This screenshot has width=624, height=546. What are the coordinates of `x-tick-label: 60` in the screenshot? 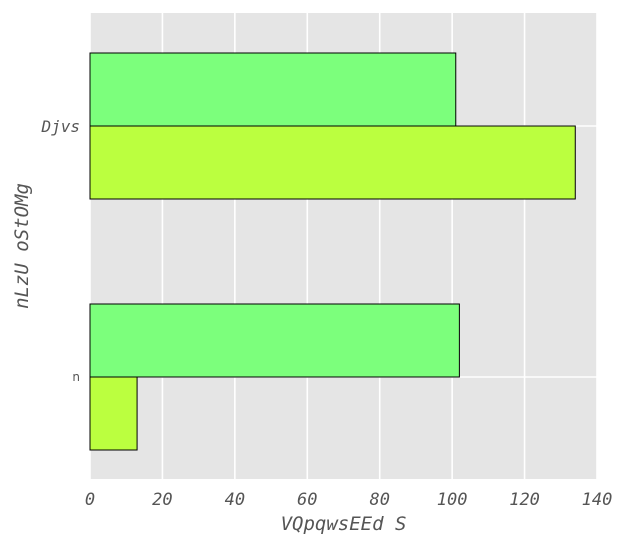 It's located at (307, 500).